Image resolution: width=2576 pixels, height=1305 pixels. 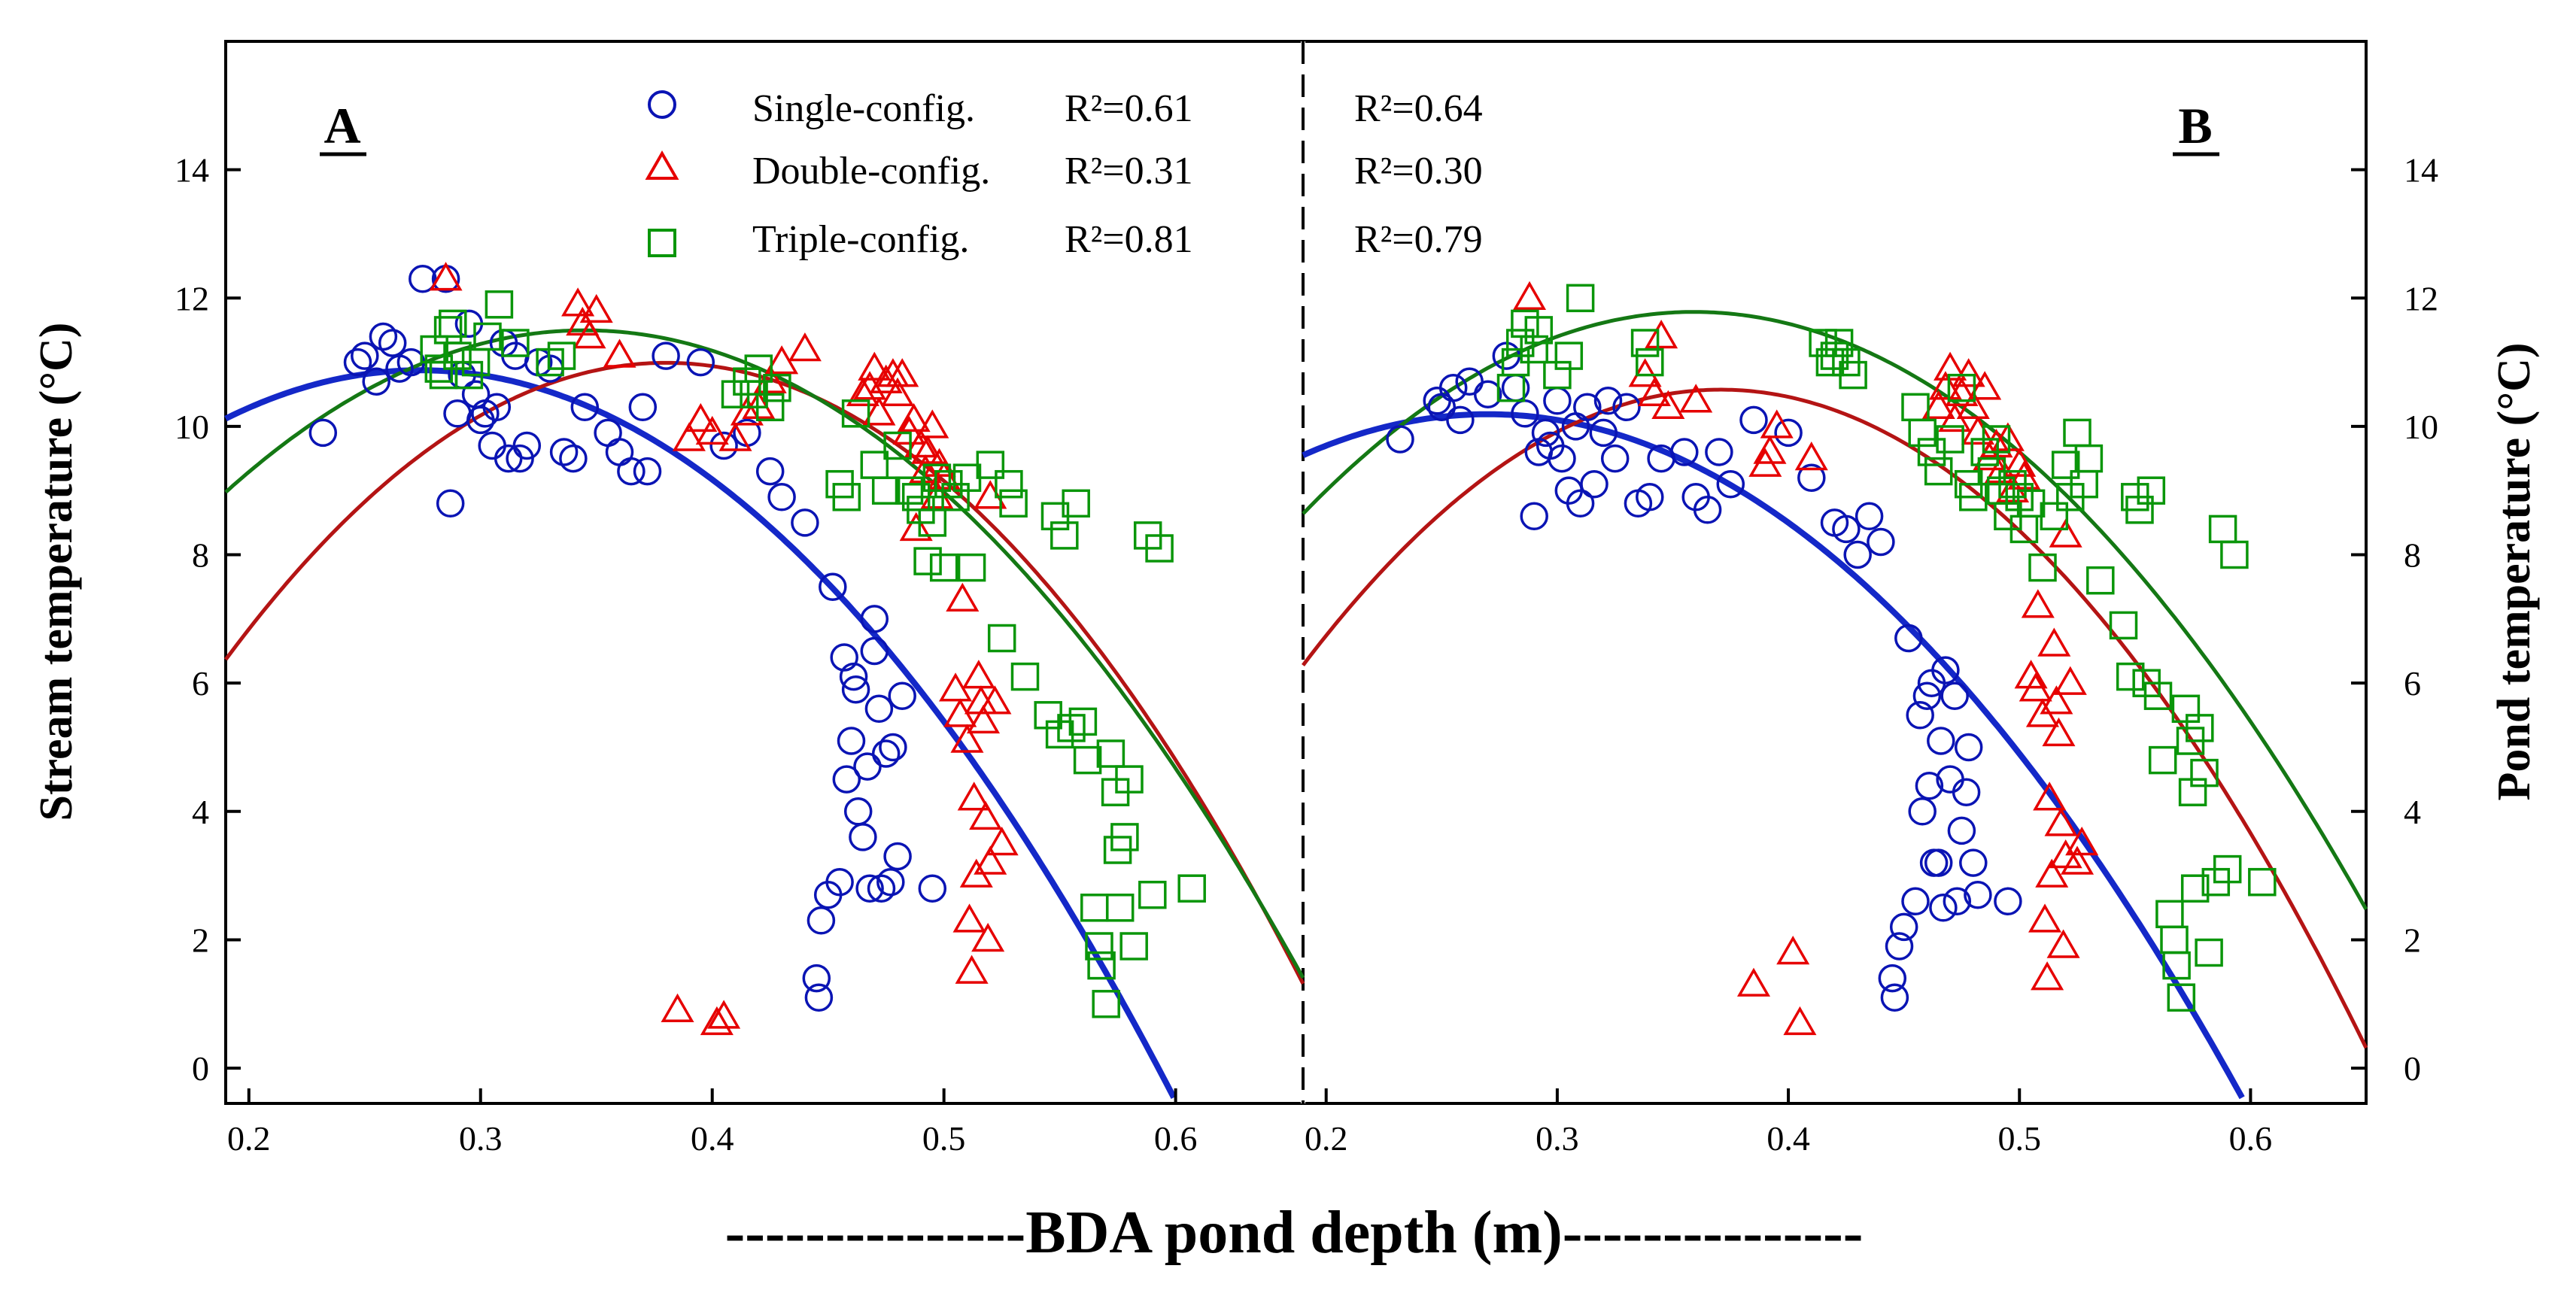 What do you see at coordinates (2413, 940) in the screenshot?
I see `y-tick-label-b: 2` at bounding box center [2413, 940].